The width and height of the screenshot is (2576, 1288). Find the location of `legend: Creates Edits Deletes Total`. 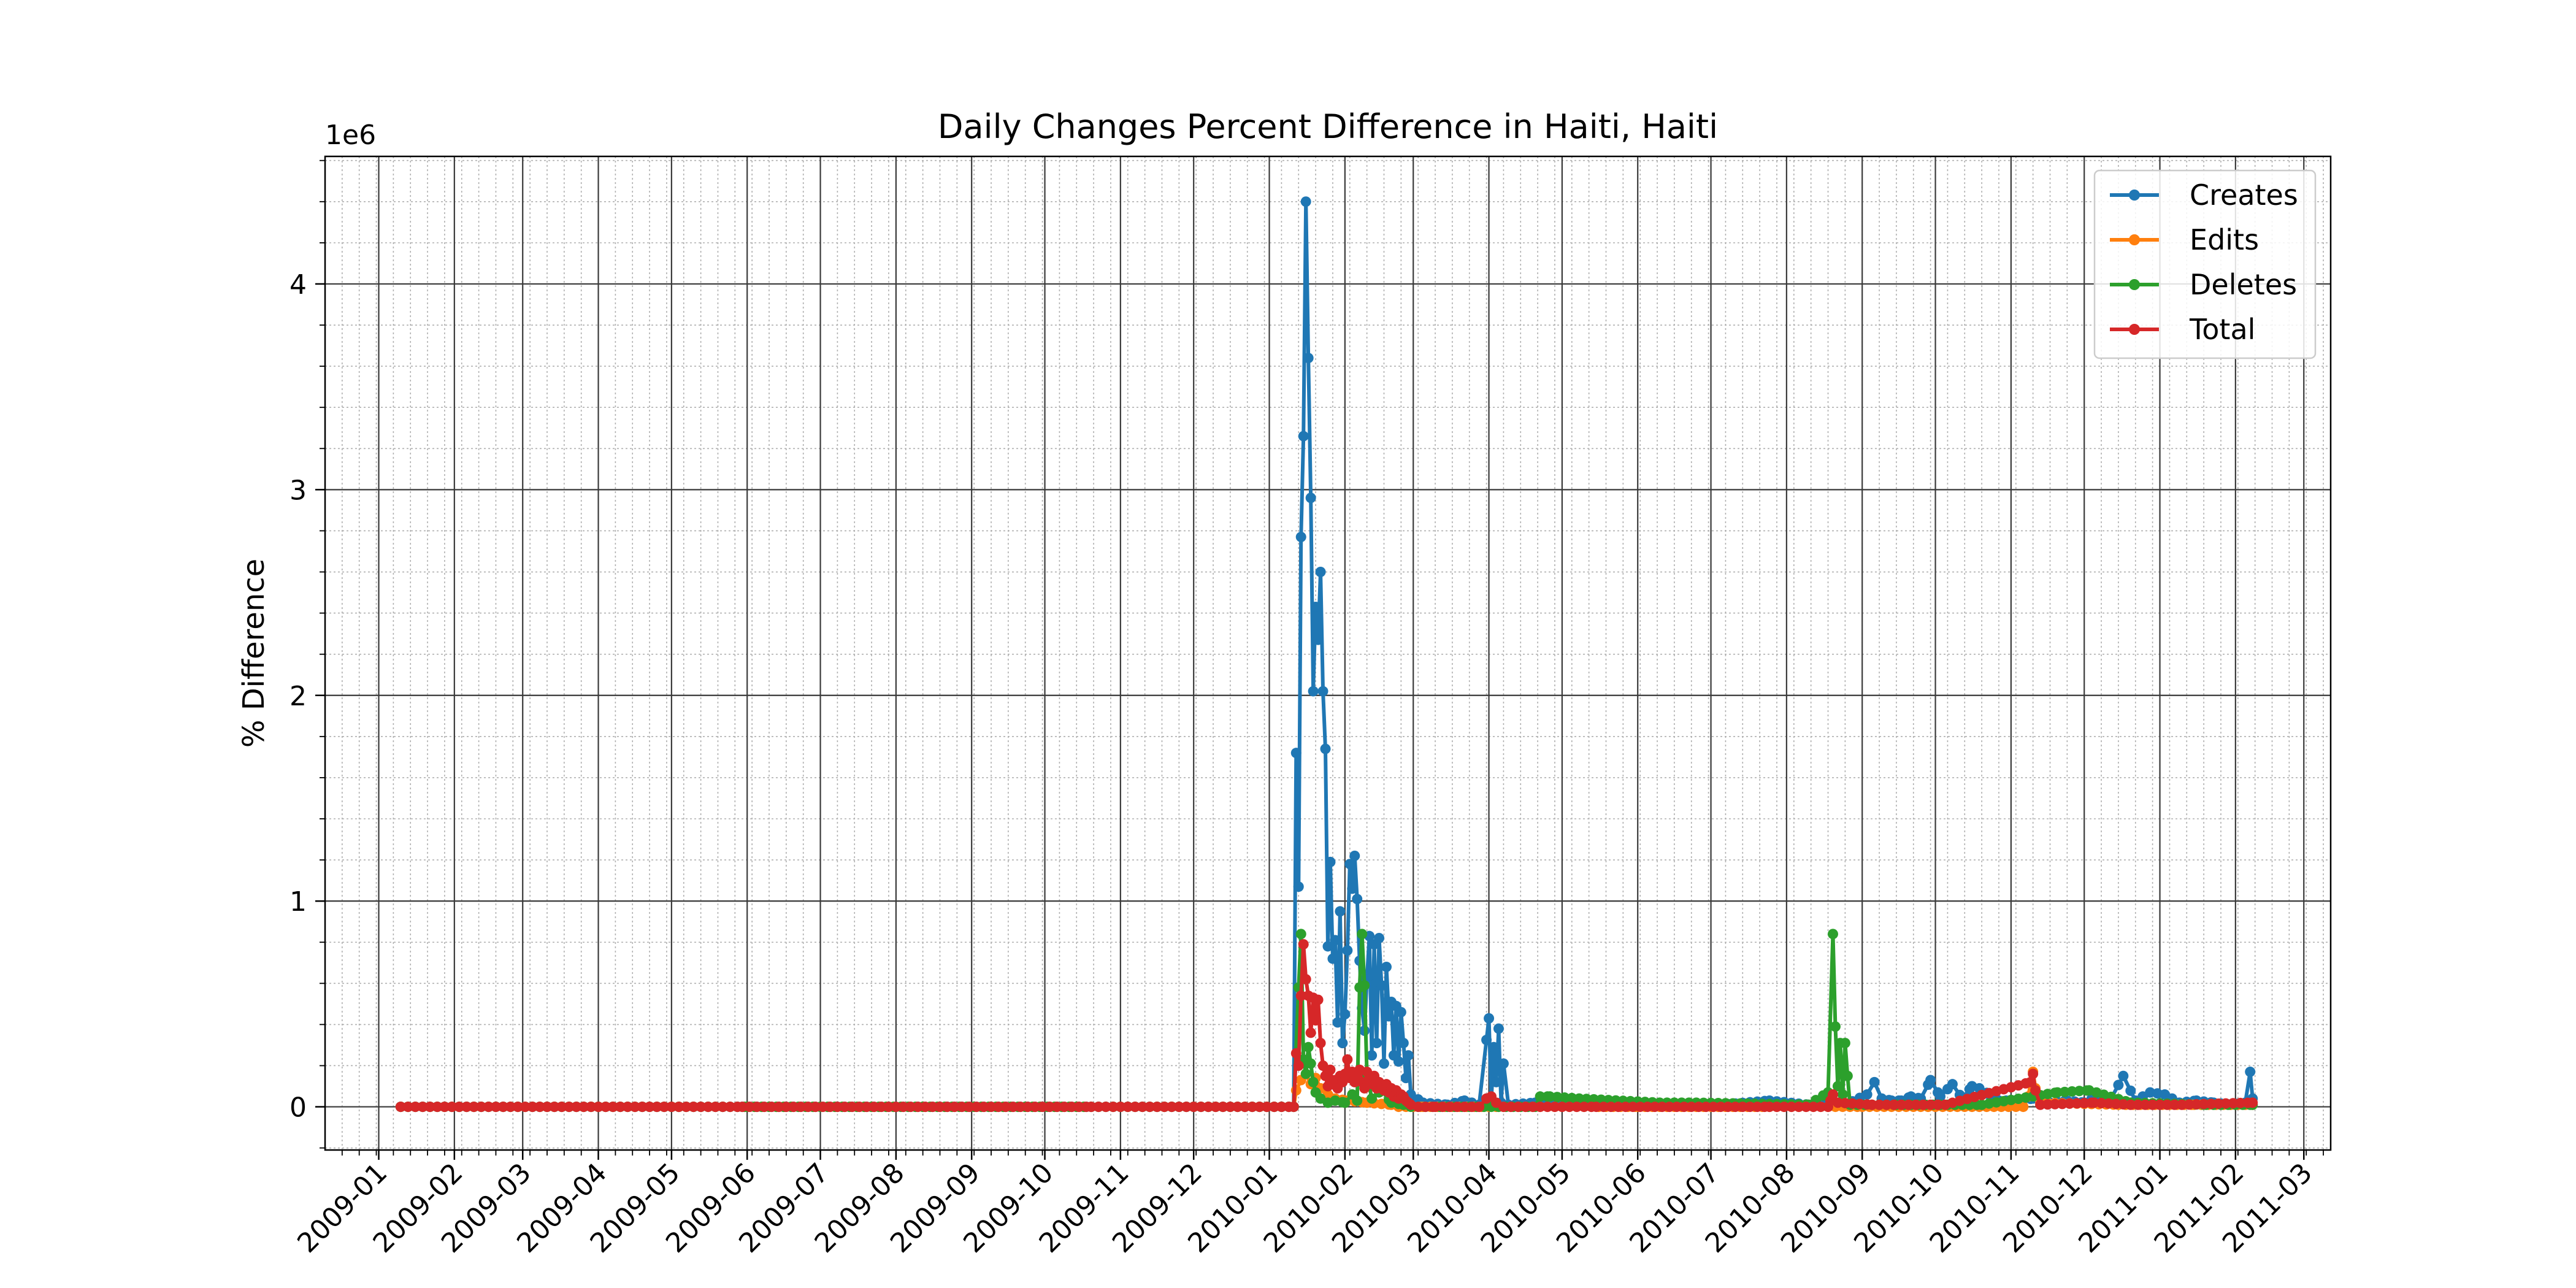

legend: Creates Edits Deletes Total is located at coordinates (2205, 264).